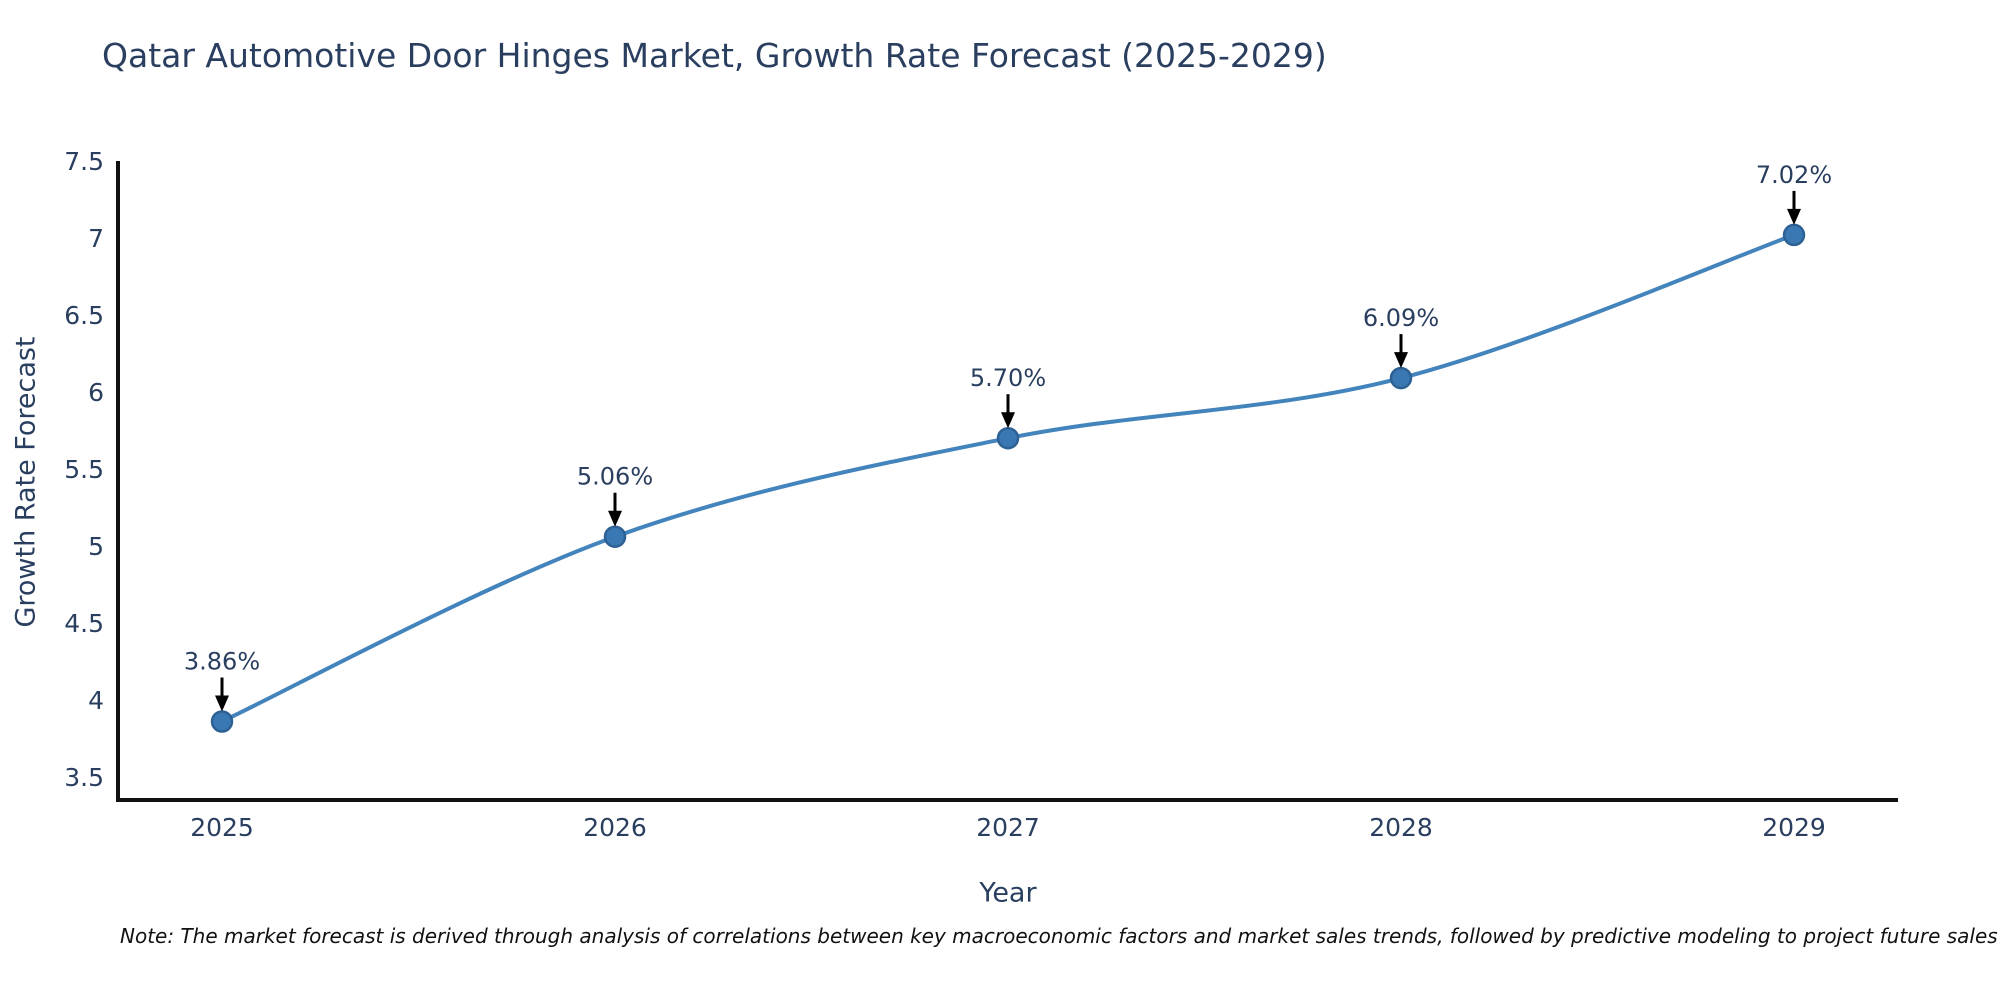  I want to click on data-point-label: 5.06%, so click(615, 477).